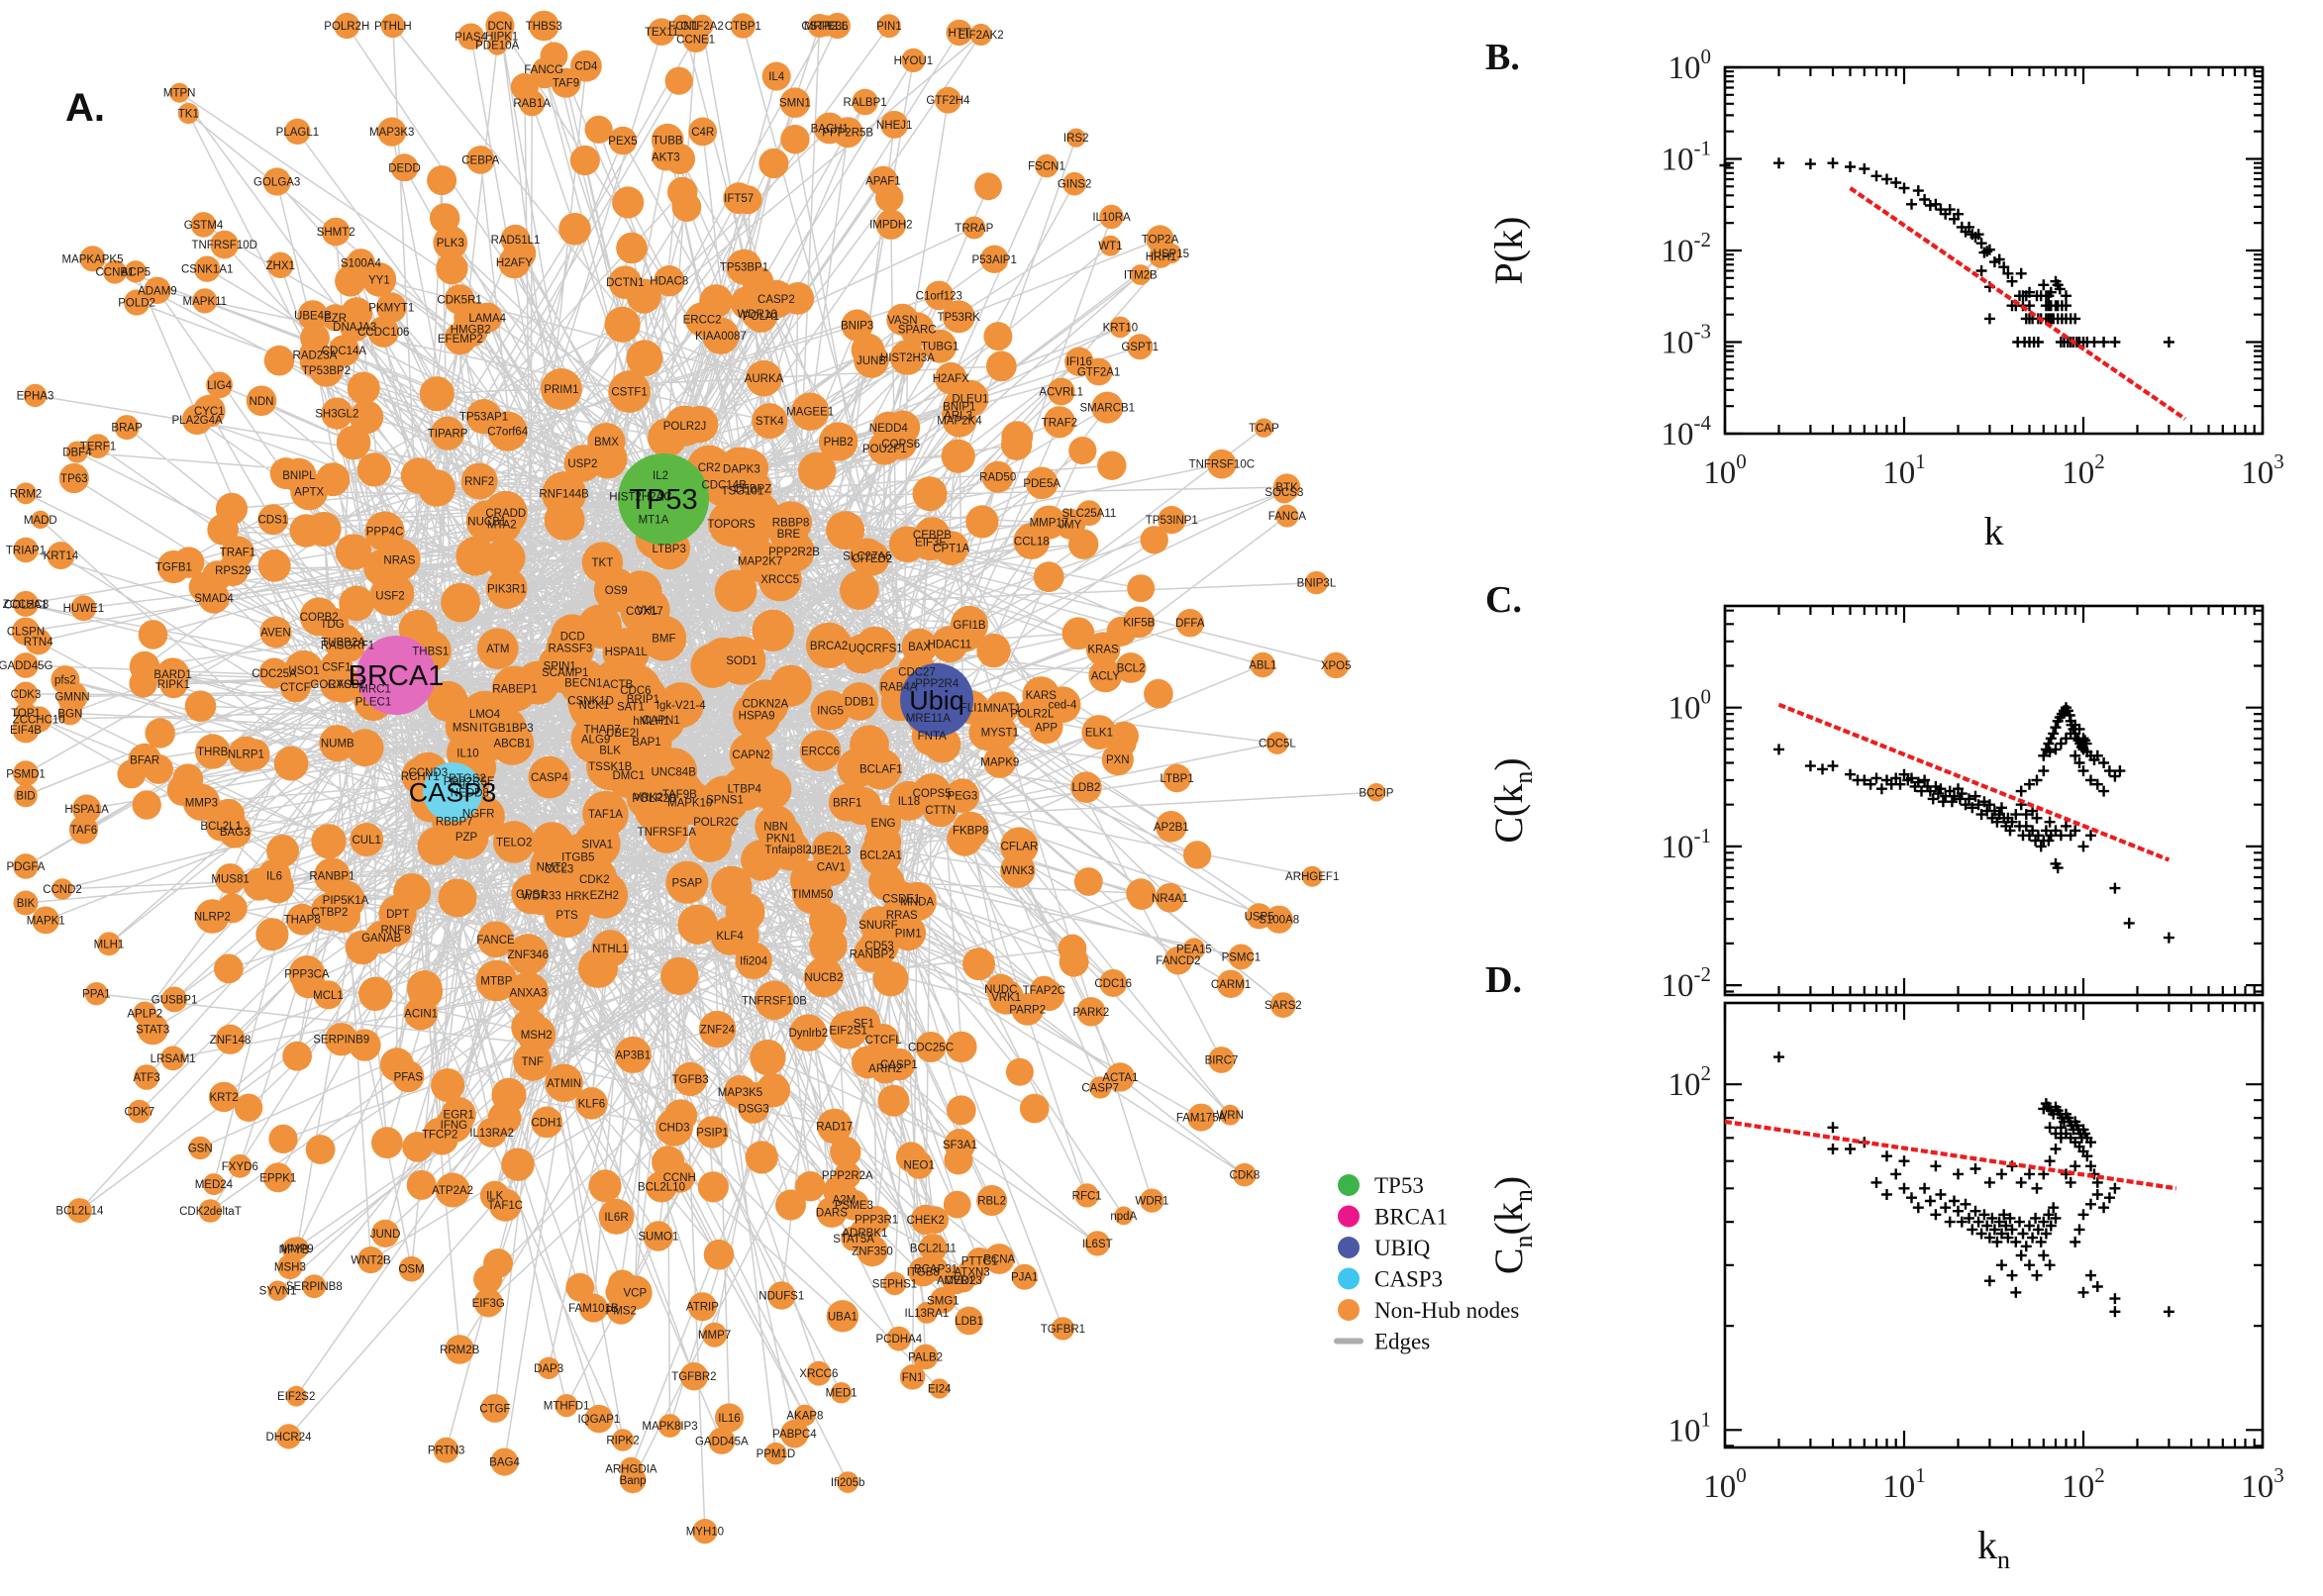 This screenshot has height=1596, width=2323. I want to click on tick-label: 10¹, so click(1904, 1484).